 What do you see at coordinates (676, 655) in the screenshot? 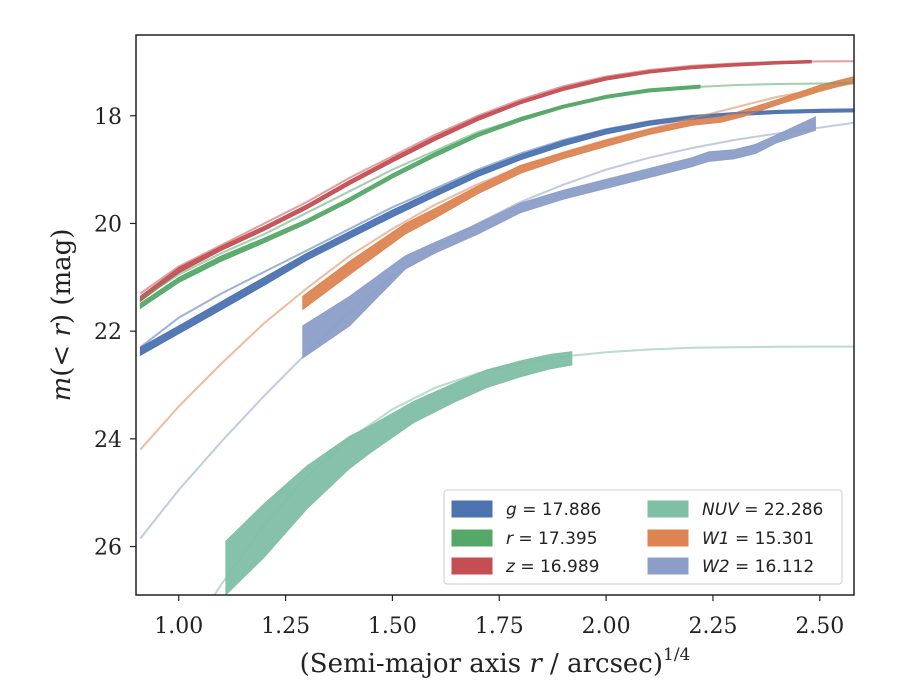
I see `x-axis-label-exponent: 1/4` at bounding box center [676, 655].